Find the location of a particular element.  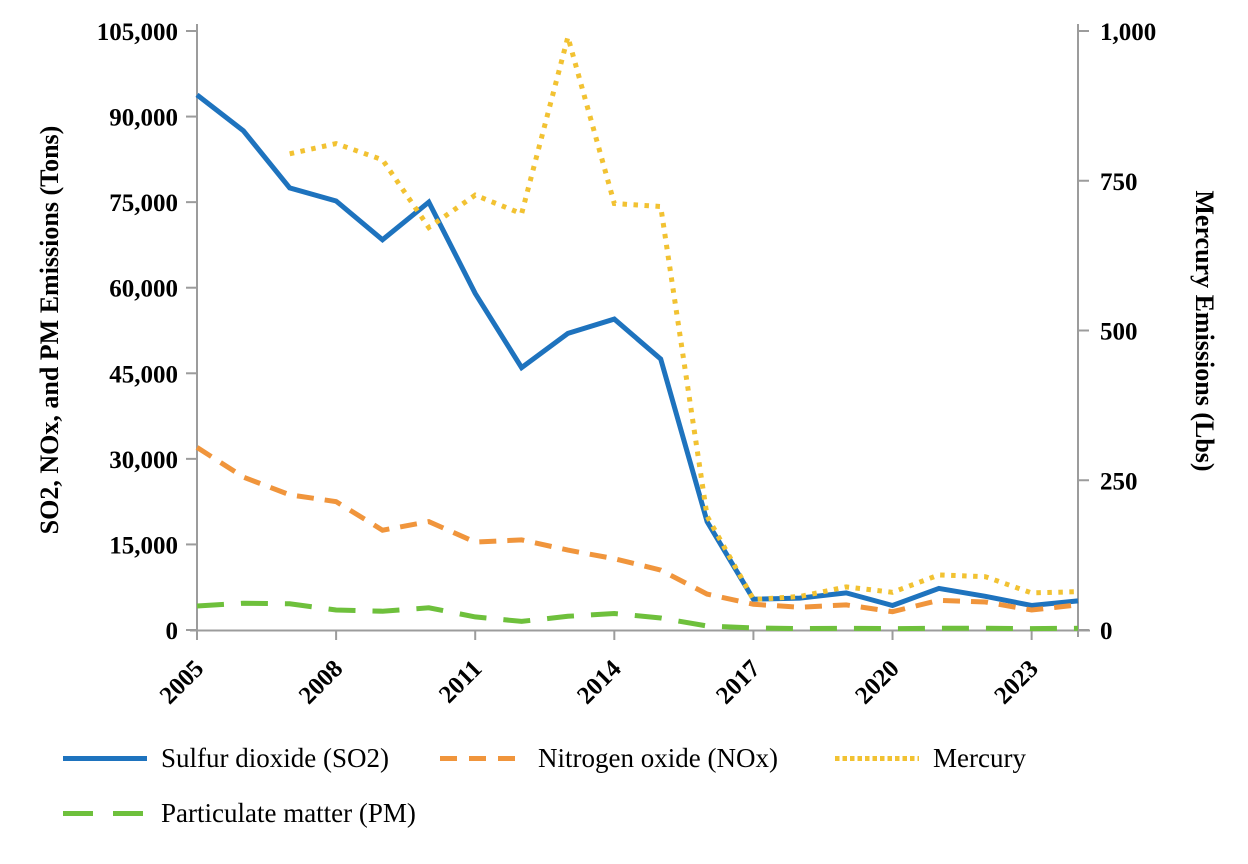

legend-label-nox: Nitrogen oxide (NOx) is located at coordinates (658, 757).